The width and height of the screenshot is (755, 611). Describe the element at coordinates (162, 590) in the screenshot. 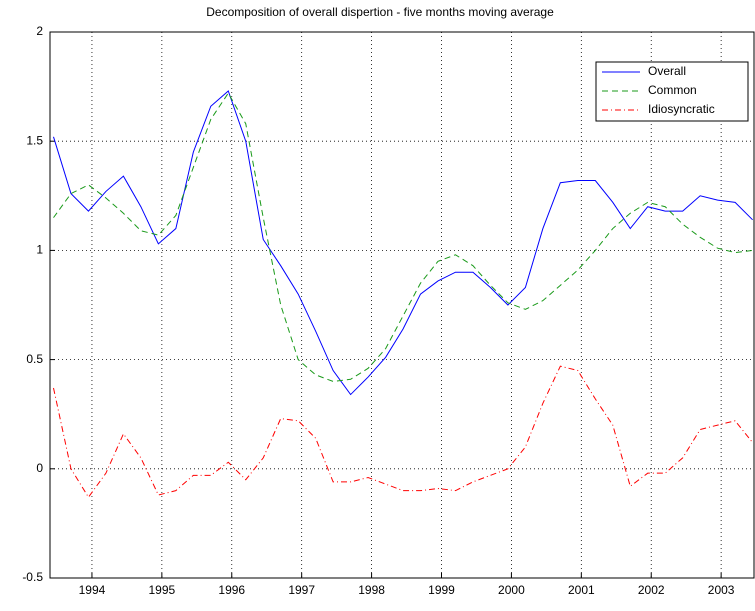

I see `x-tick-label: 1995` at that location.